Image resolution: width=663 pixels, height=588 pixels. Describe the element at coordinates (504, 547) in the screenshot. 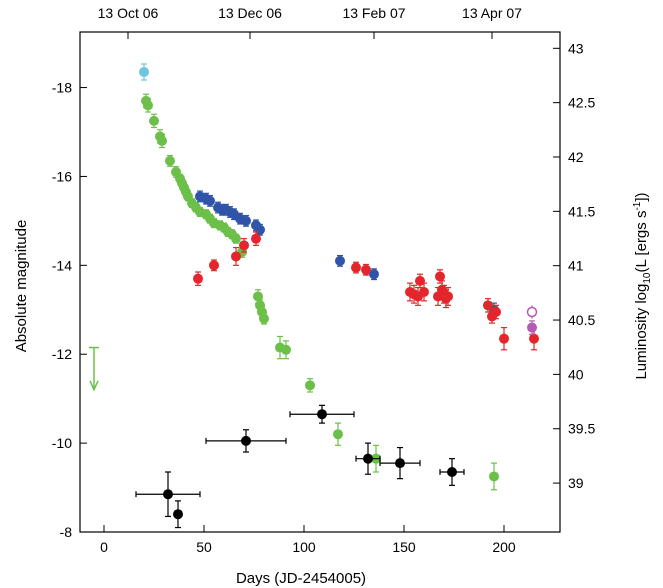

I see `x-tick-label: 200` at that location.